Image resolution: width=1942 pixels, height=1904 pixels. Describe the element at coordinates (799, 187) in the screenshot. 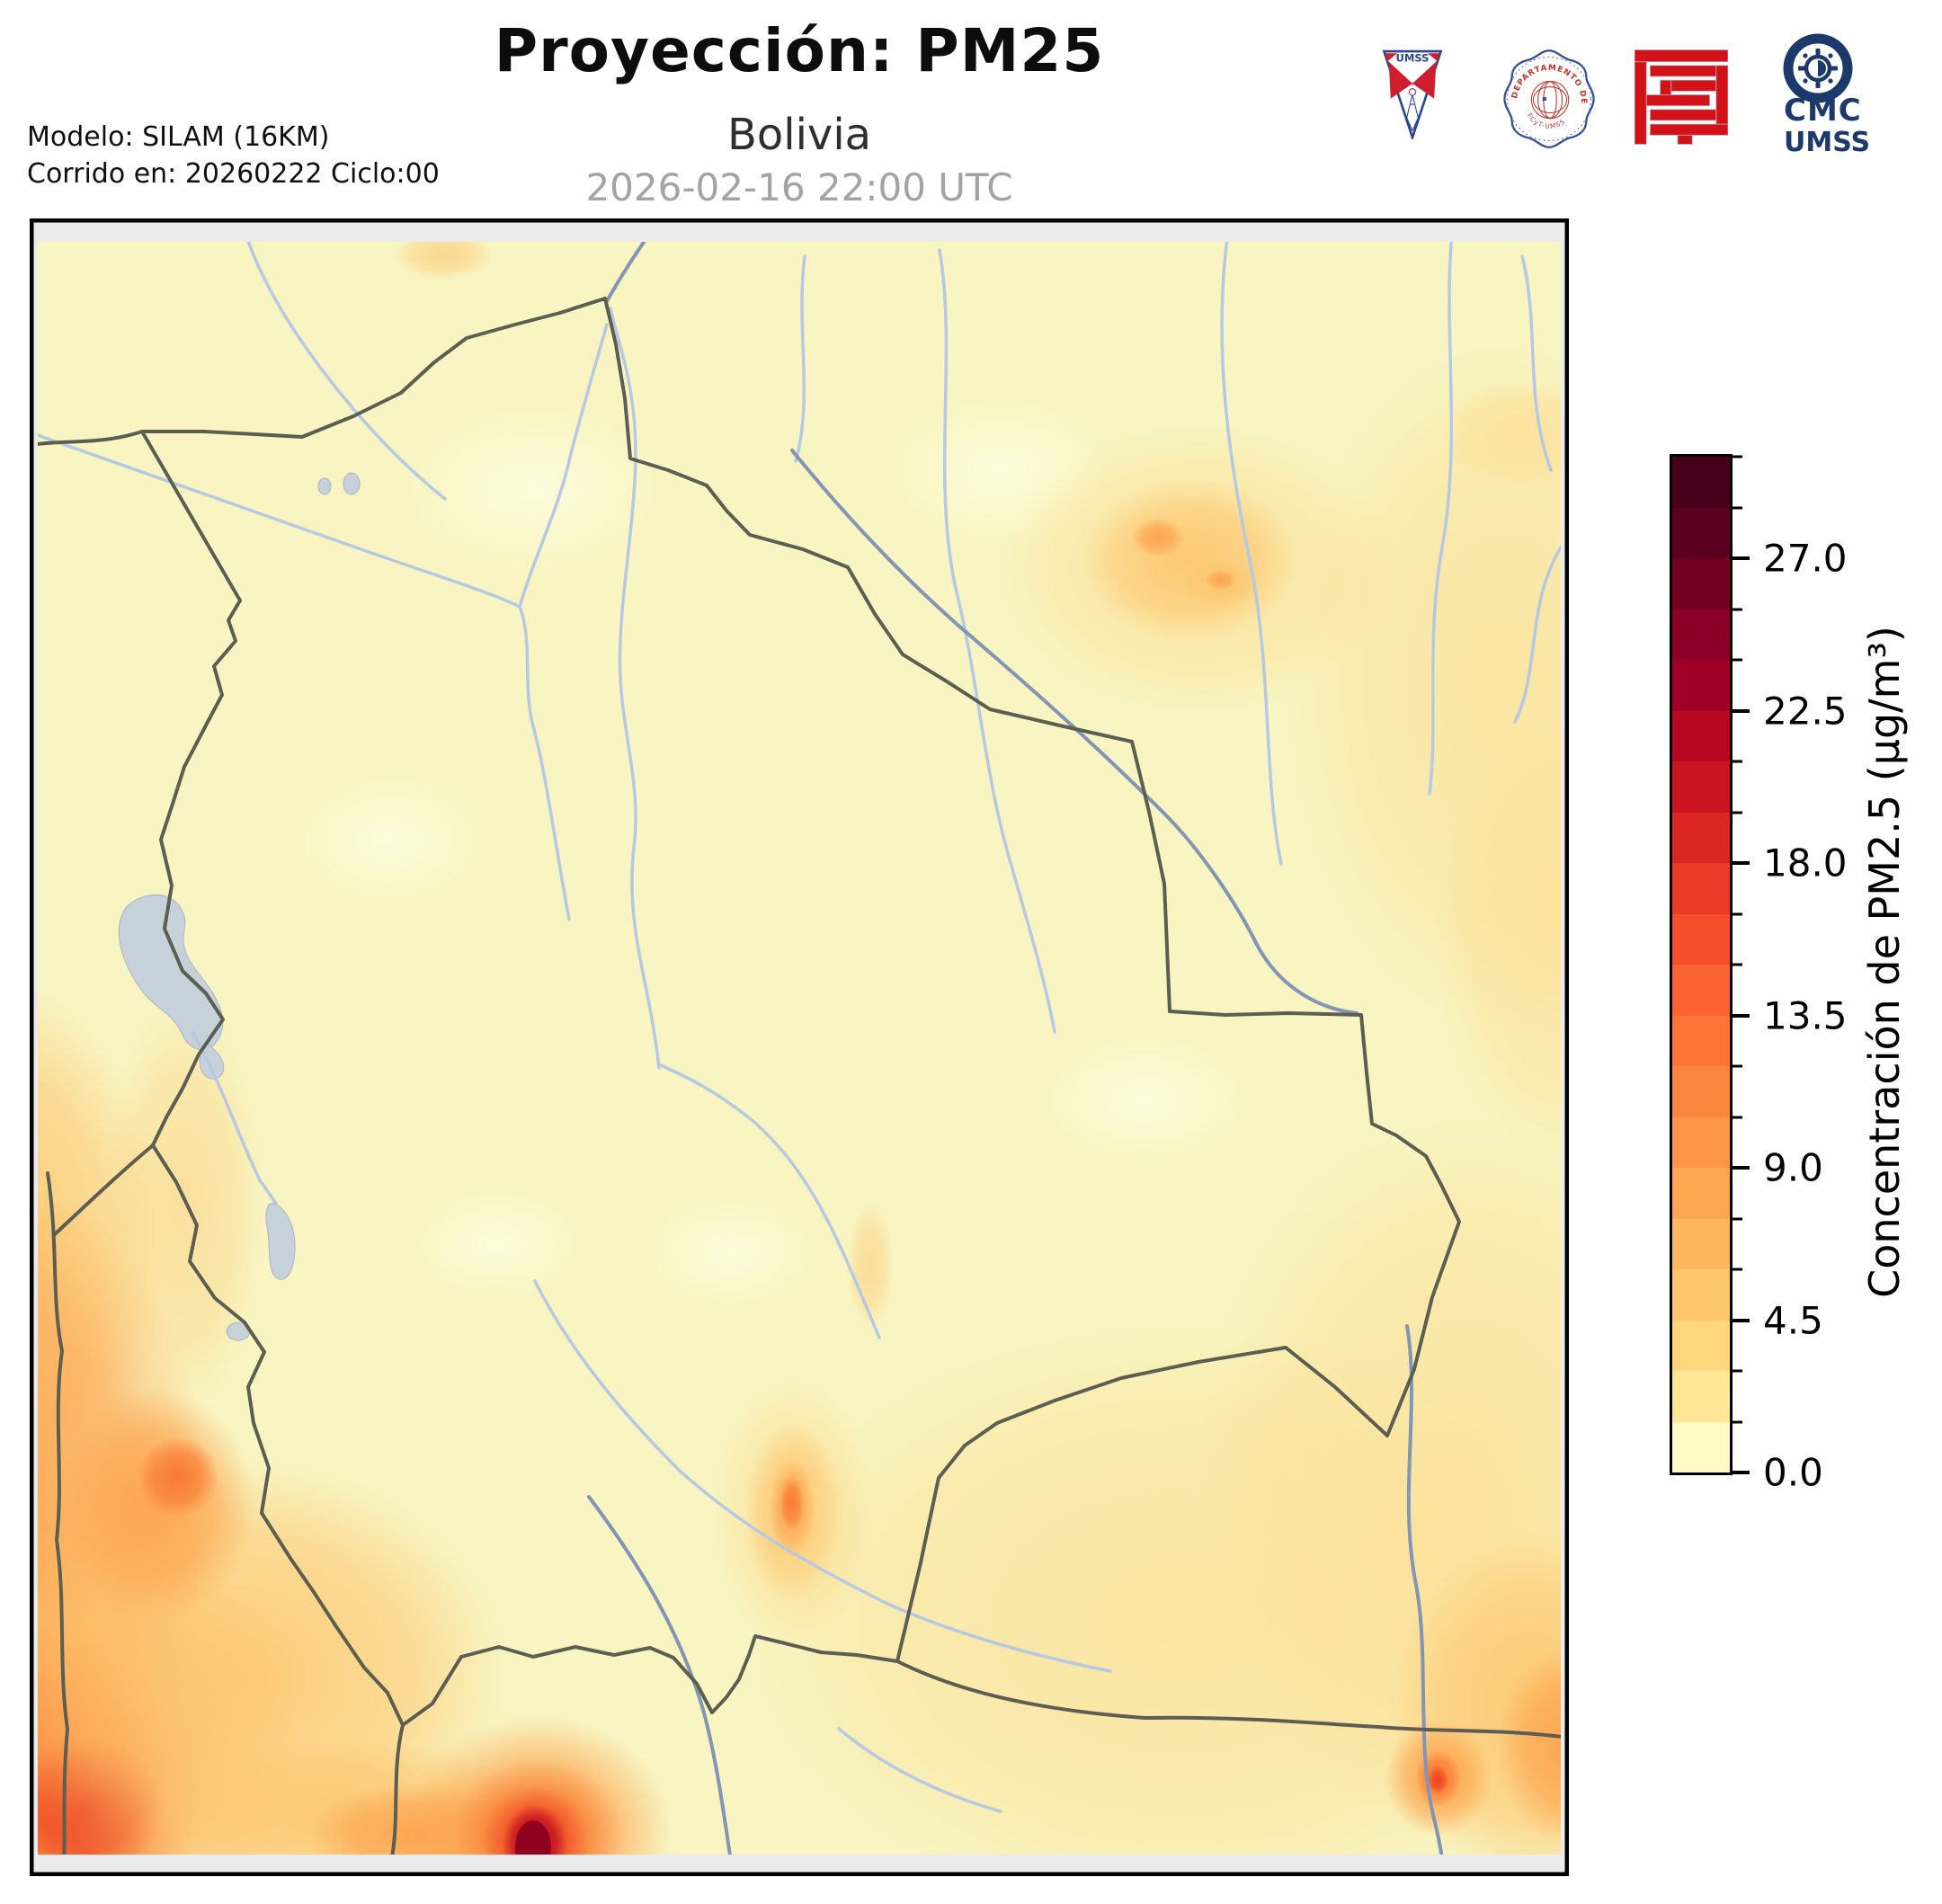

I see `forecast-timestamp: 2026-02-16 22:00 UTC` at that location.